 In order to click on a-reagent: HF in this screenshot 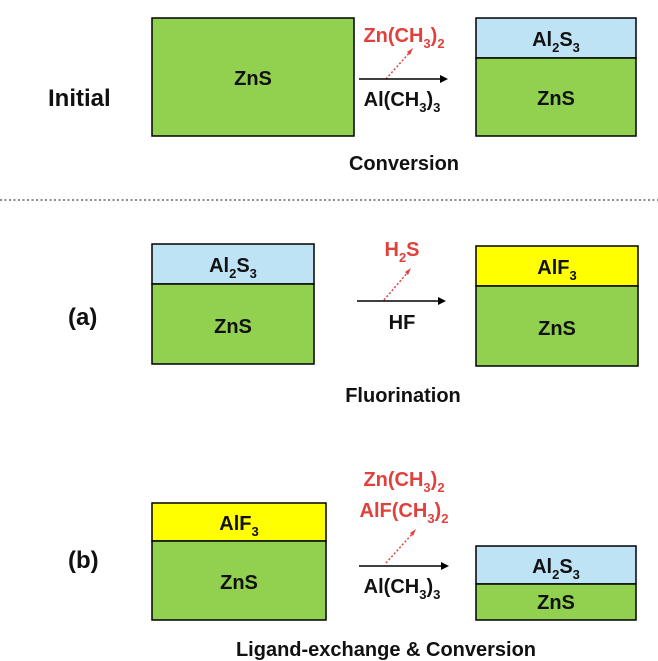, I will do `click(402, 323)`.